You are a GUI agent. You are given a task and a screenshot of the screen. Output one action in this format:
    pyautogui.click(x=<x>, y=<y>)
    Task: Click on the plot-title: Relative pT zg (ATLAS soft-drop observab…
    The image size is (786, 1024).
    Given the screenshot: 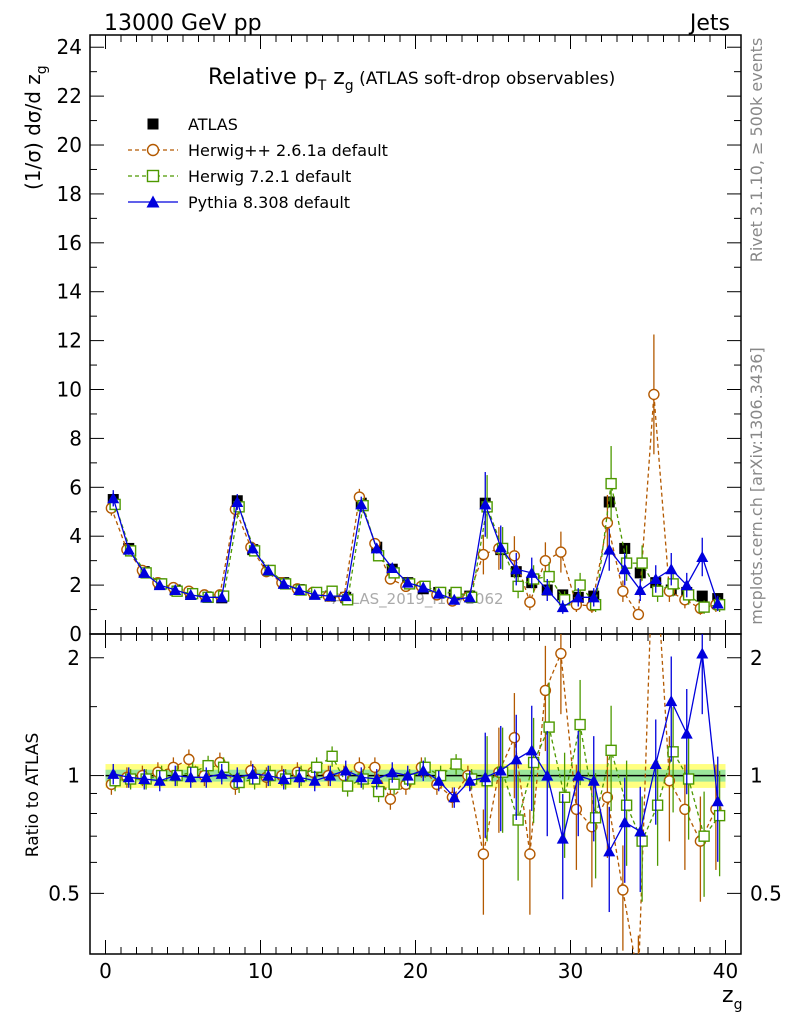 What is the action you would take?
    pyautogui.click(x=411, y=79)
    